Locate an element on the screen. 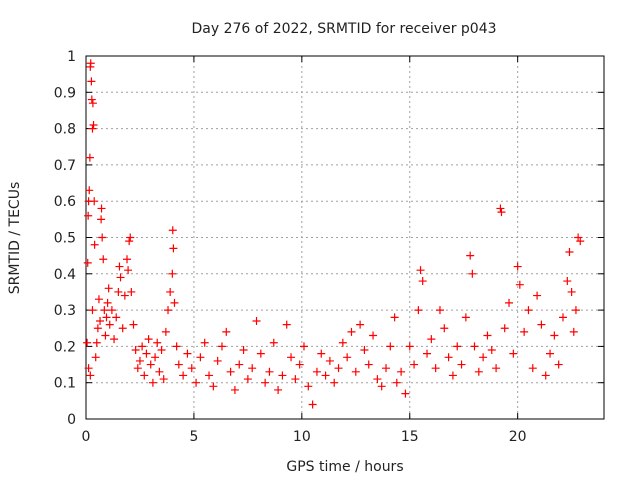 The height and width of the screenshot is (480, 640). y-tick-label: 0.9 is located at coordinates (65, 93).